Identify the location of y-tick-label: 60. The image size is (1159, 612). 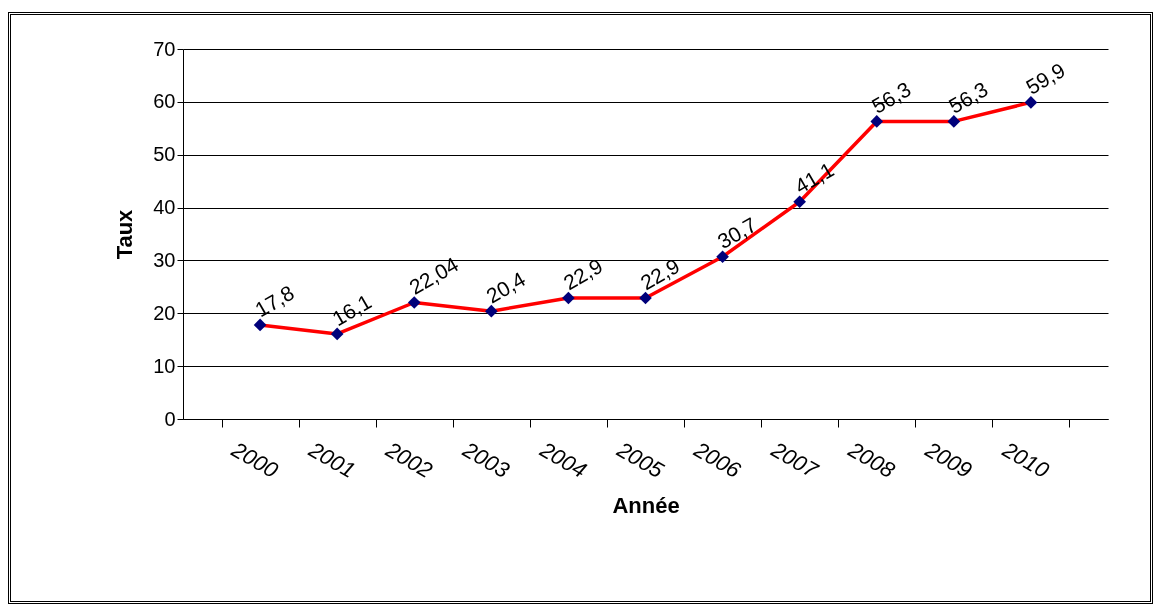
(164, 101).